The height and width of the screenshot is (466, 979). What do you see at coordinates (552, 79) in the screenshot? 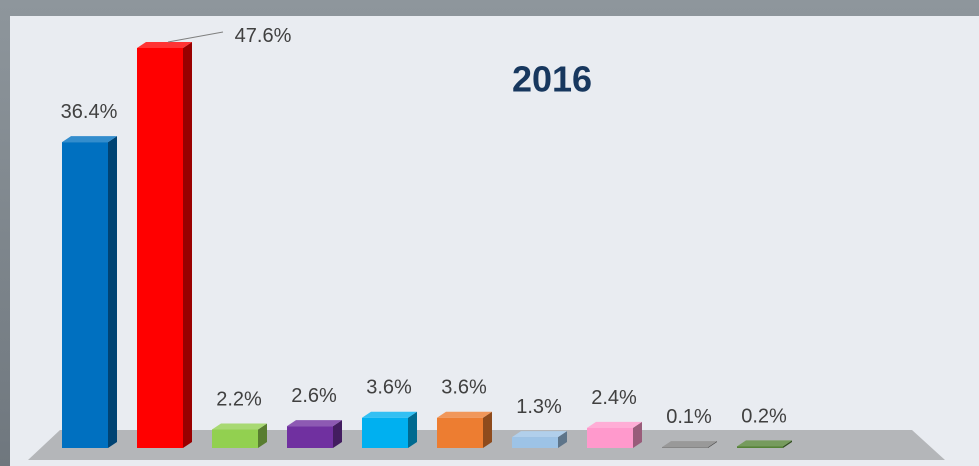
I see `chart-title: 2016` at bounding box center [552, 79].